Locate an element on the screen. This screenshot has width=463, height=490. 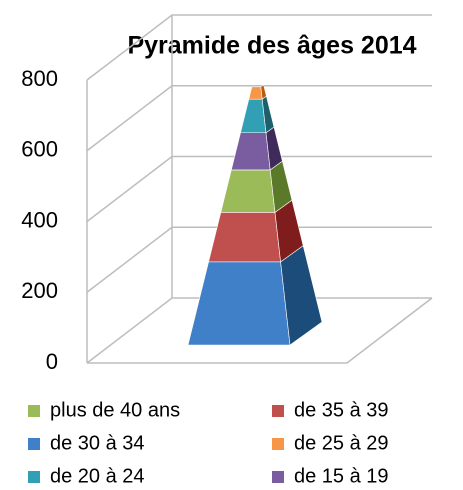
y-tick-label: 200 is located at coordinates (39, 290).